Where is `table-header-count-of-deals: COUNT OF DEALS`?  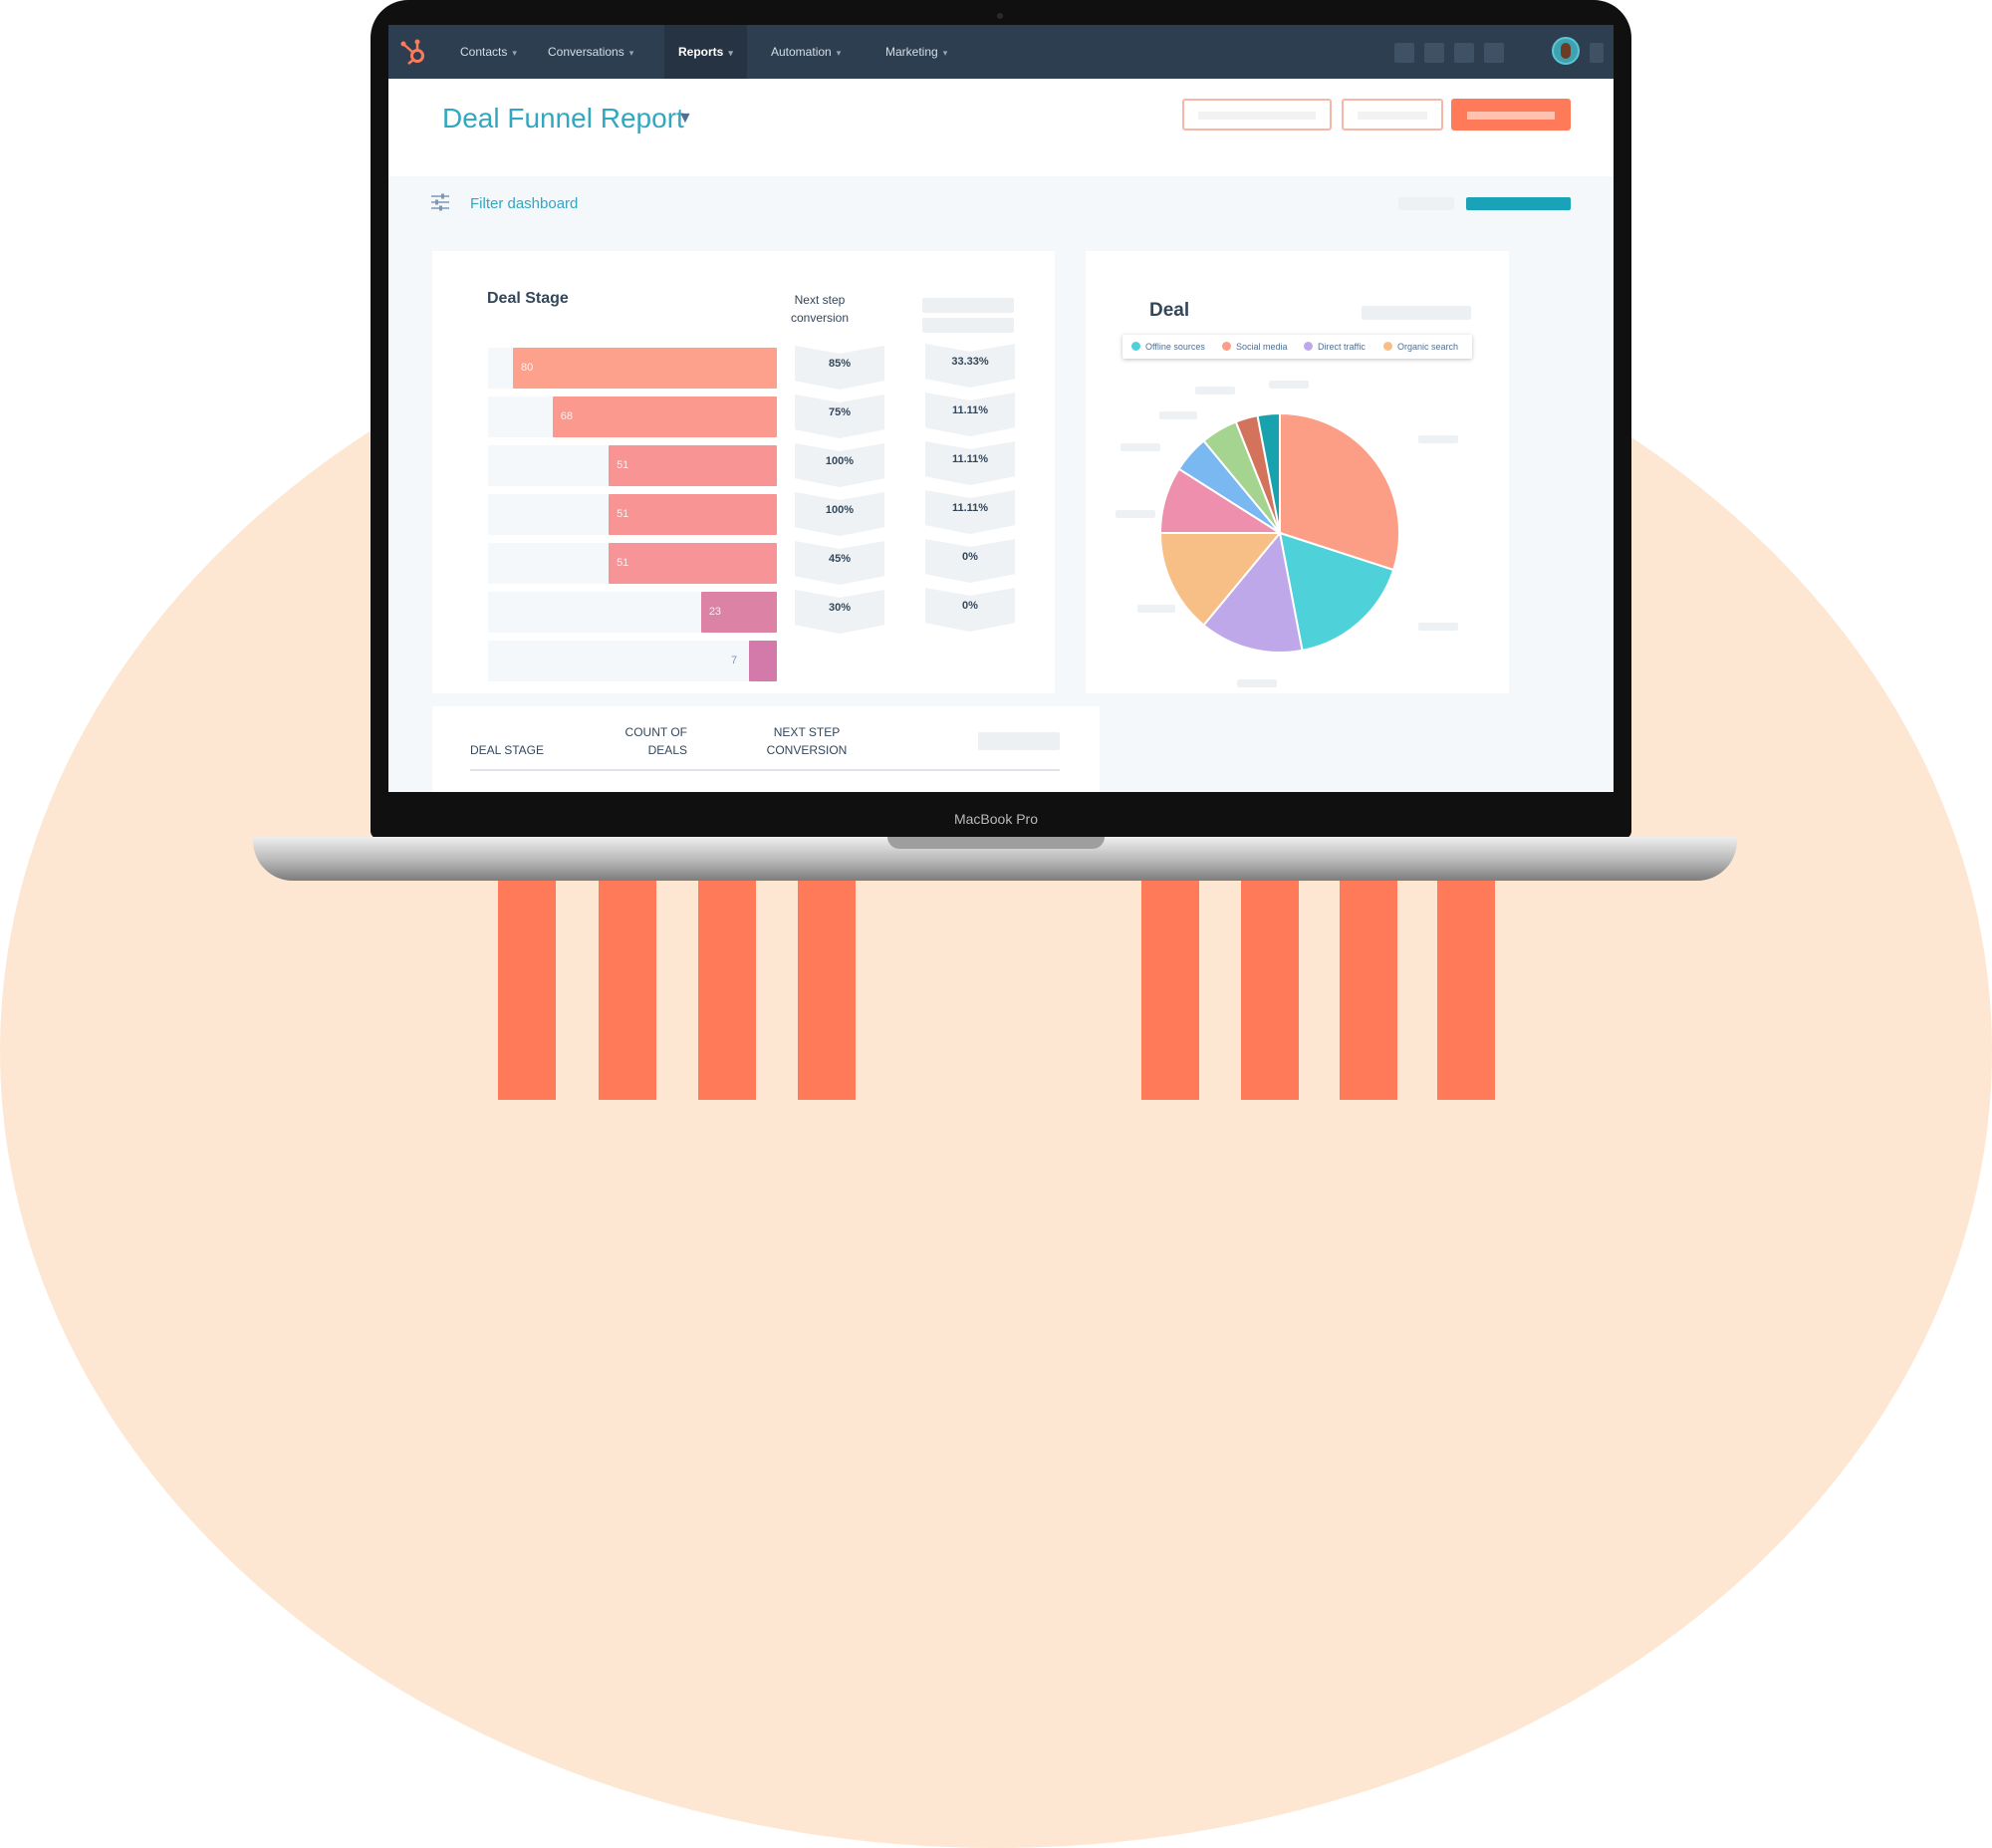
table-header-count-of-deals: COUNT OF DEALS is located at coordinates (656, 741).